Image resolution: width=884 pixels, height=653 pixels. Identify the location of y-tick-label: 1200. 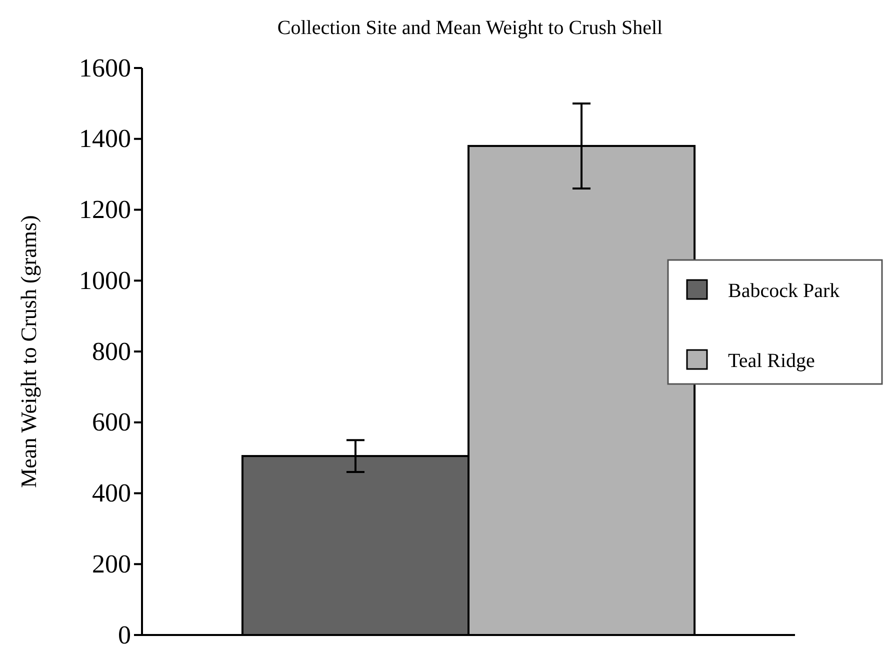
(105, 209).